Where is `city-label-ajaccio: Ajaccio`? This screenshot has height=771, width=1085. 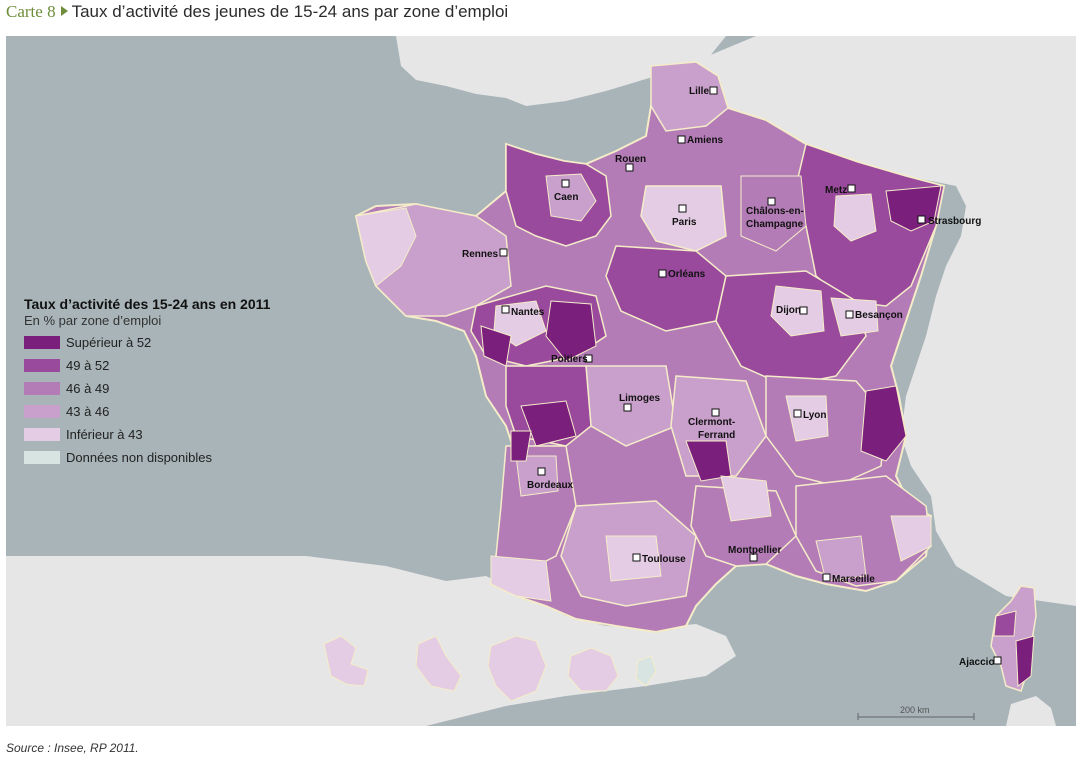
city-label-ajaccio: Ajaccio is located at coordinates (977, 662).